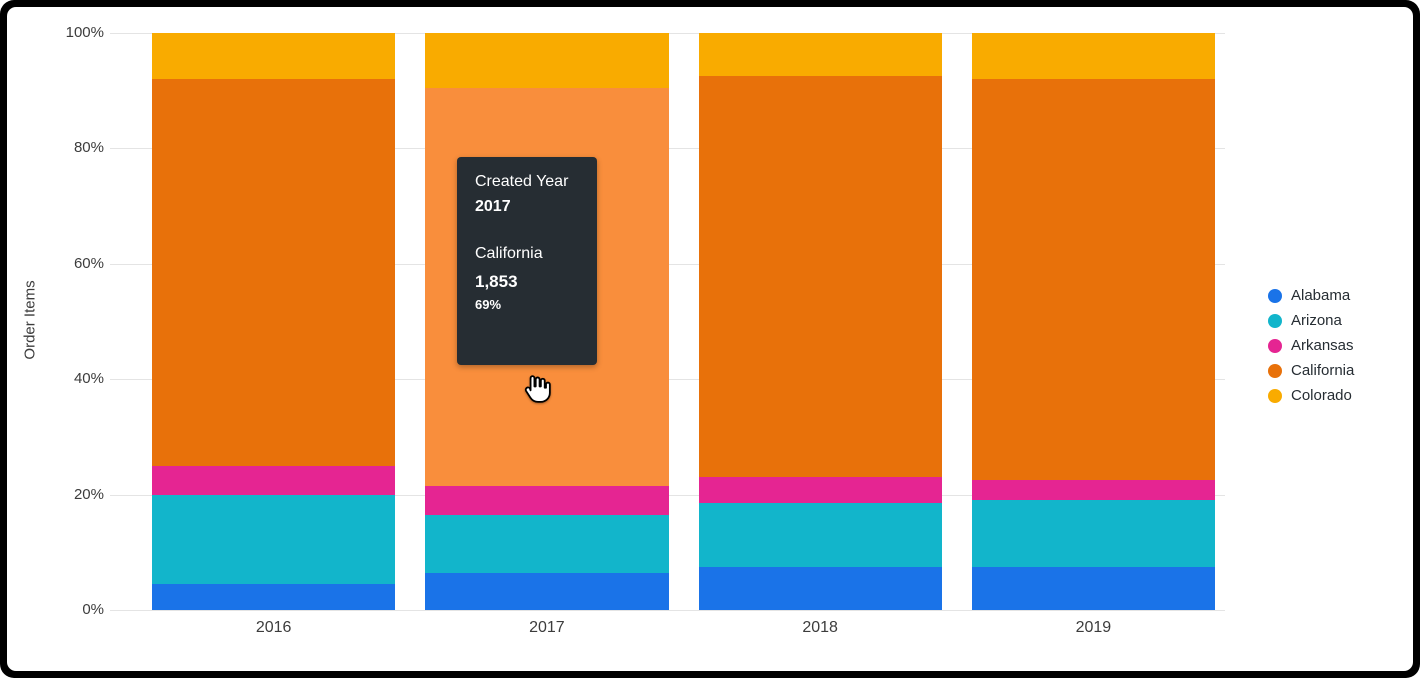 The image size is (1420, 678). Describe the element at coordinates (547, 500) in the screenshot. I see `bar-segment-arkansas-2017` at that location.